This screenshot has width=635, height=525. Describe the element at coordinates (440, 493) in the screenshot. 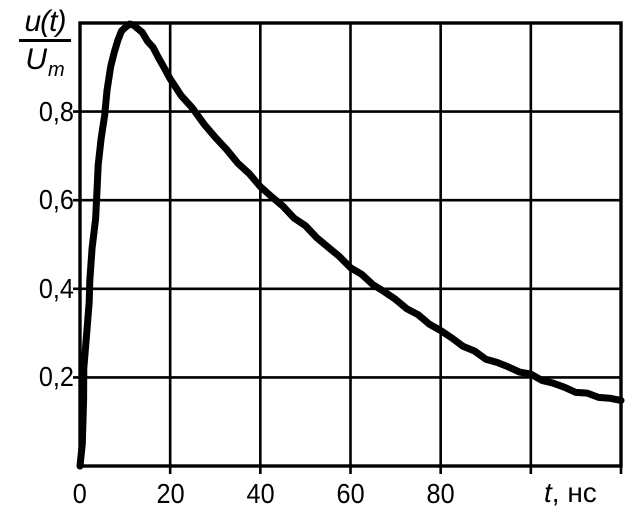

I see `x-tick-label: 80` at that location.